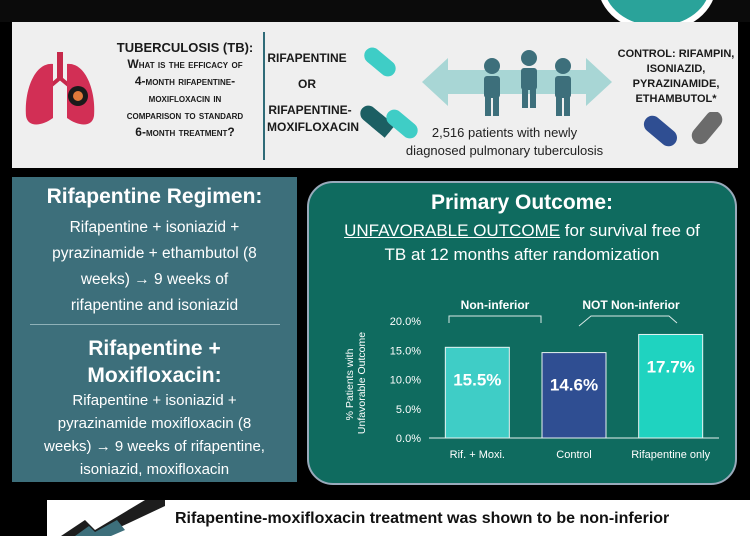  Describe the element at coordinates (676, 99) in the screenshot. I see `control-line: ETHAMBUTOL*` at that location.